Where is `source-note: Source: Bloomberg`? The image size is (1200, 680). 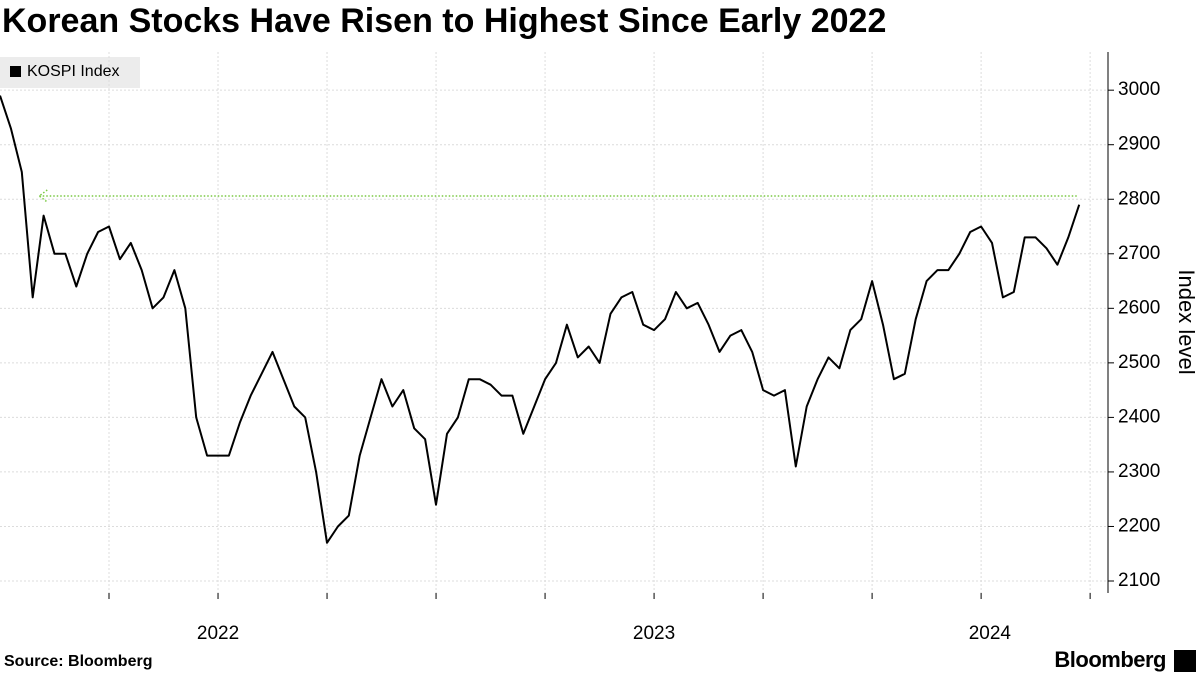
source-note: Source: Bloomberg is located at coordinates (78, 661).